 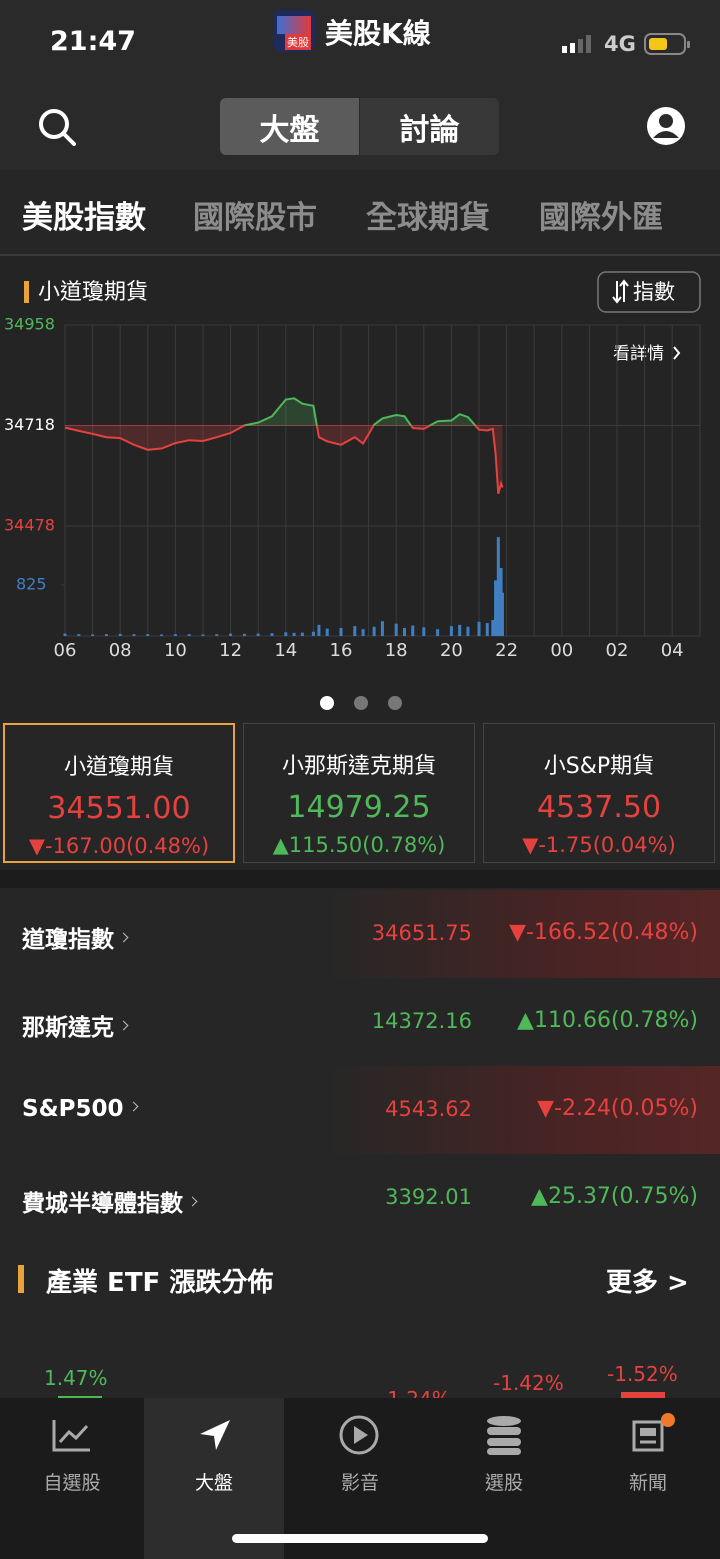 I want to click on x-tick-label: 08, so click(x=120, y=650).